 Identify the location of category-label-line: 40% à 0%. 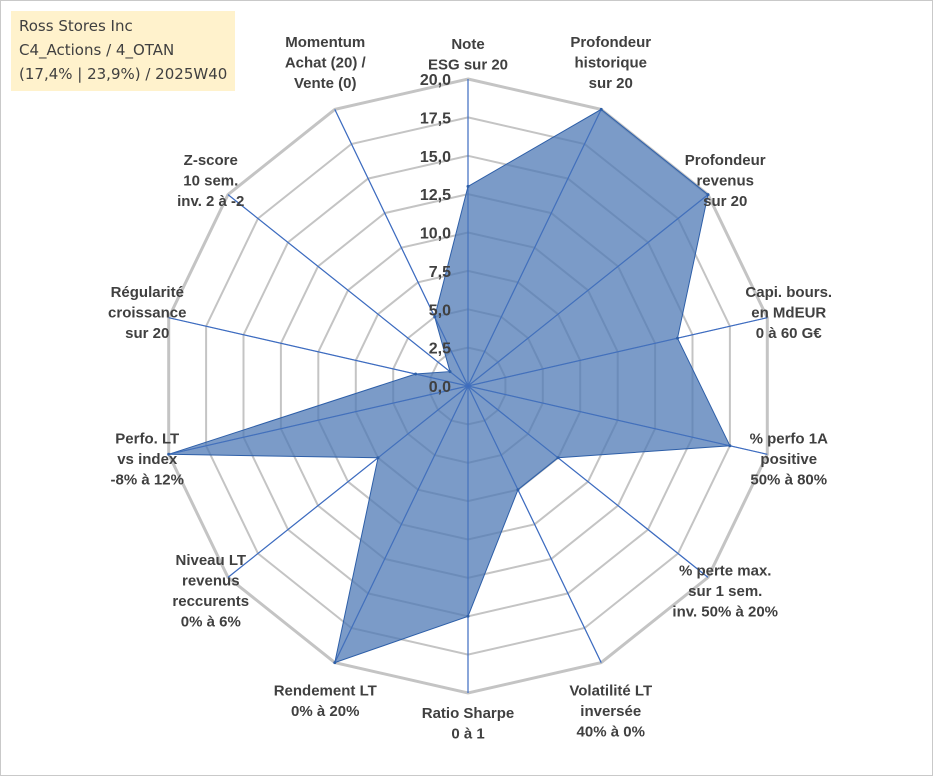
(611, 731).